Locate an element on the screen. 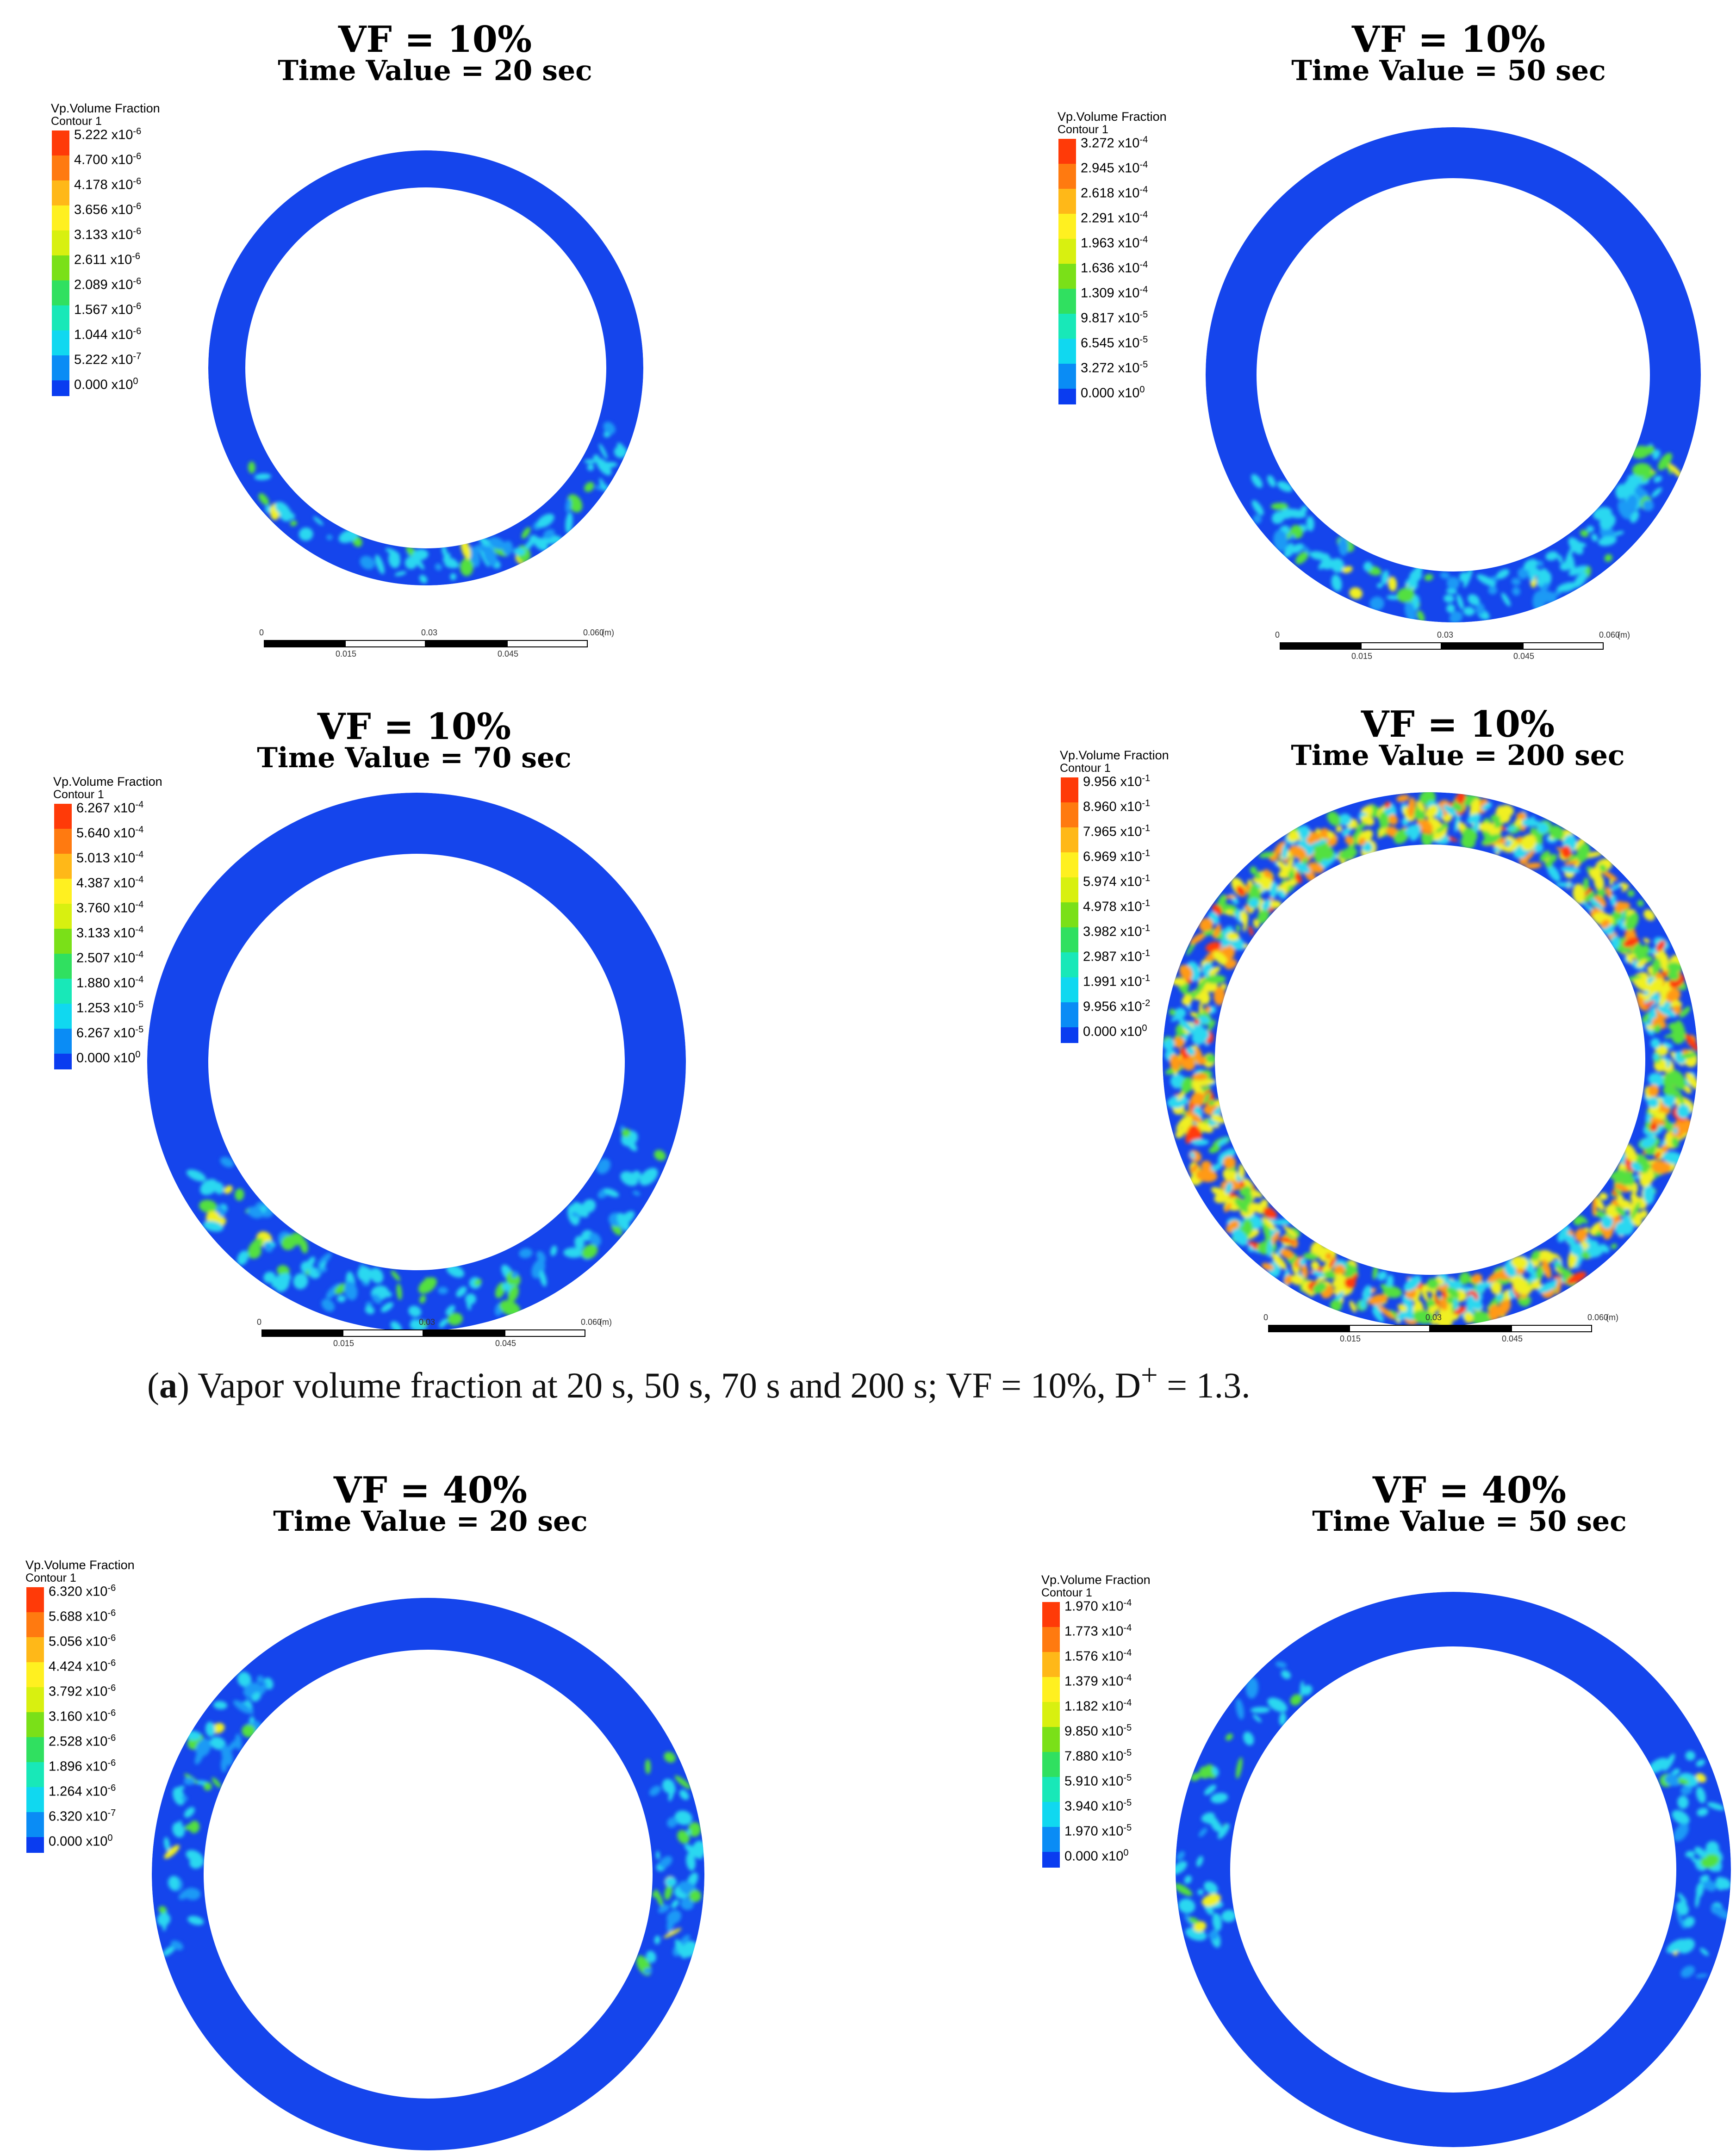  annulus-contour-plot is located at coordinates (428, 1874).